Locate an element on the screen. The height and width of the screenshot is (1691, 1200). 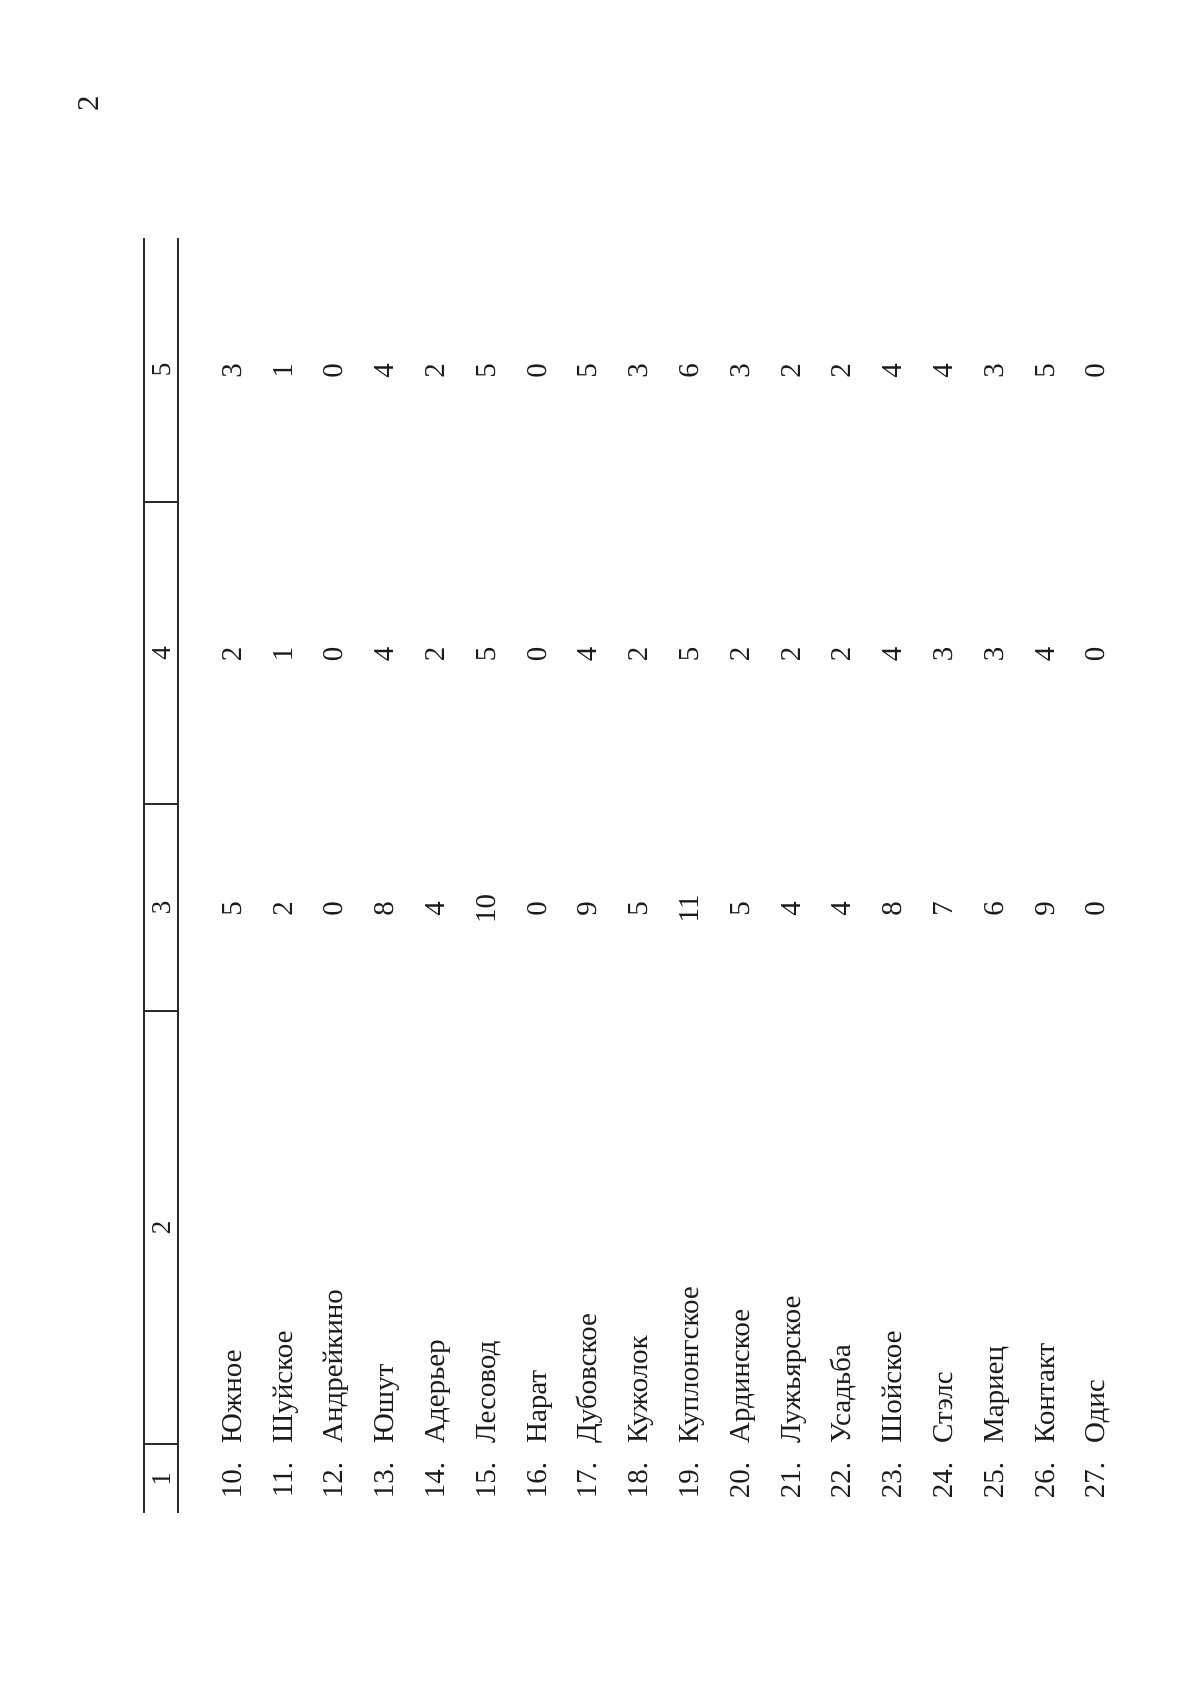
row-name: Куплонгское is located at coordinates (689, 1364).